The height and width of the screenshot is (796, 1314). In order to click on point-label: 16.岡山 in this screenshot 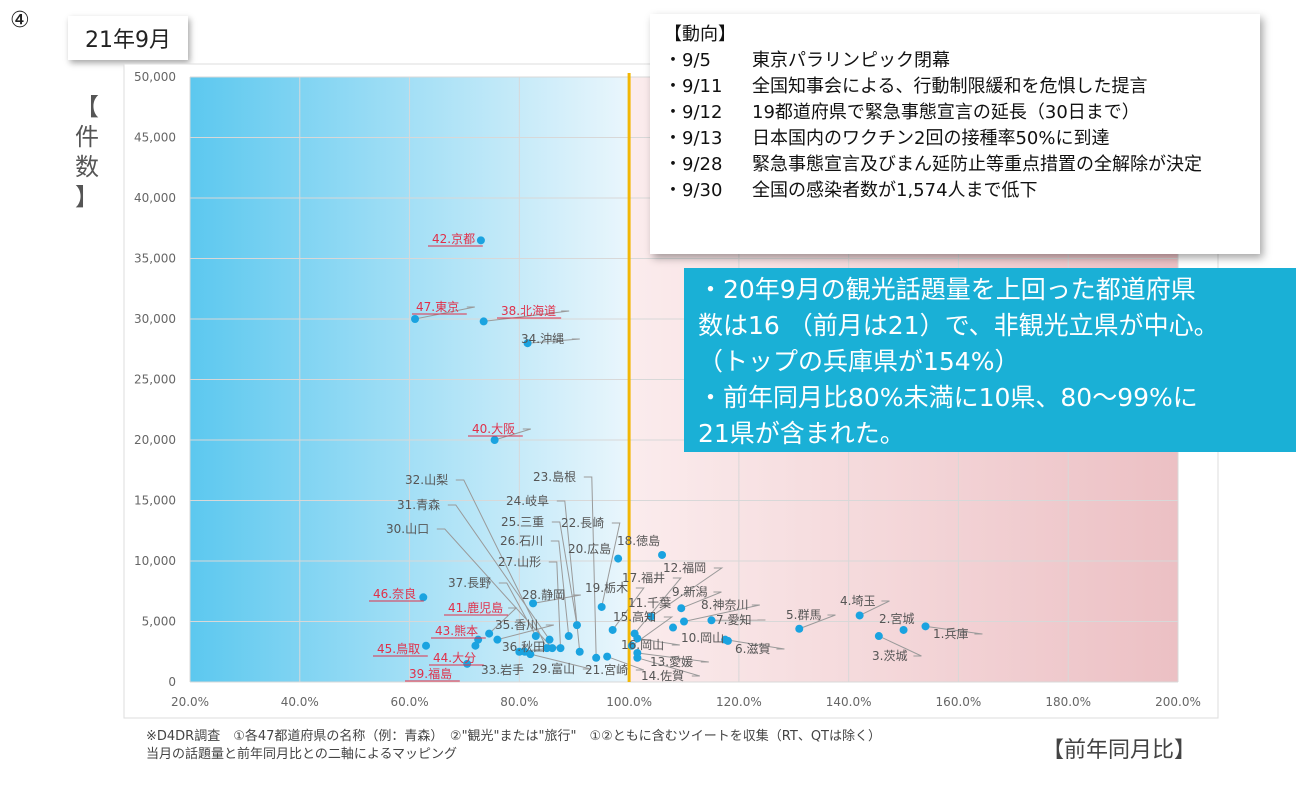, I will do `click(642, 645)`.